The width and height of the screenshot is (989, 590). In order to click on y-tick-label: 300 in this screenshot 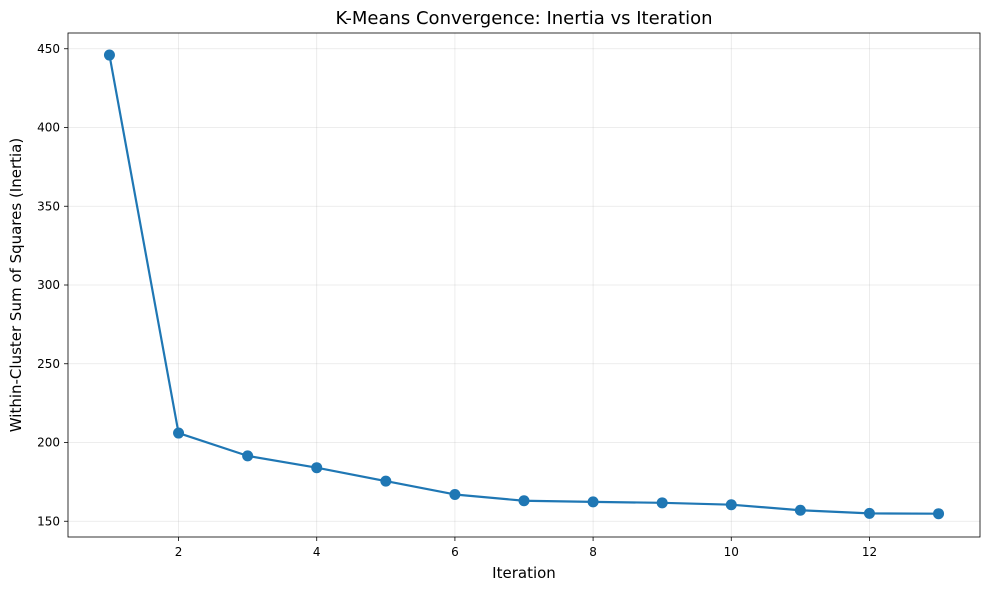, I will do `click(48, 285)`.